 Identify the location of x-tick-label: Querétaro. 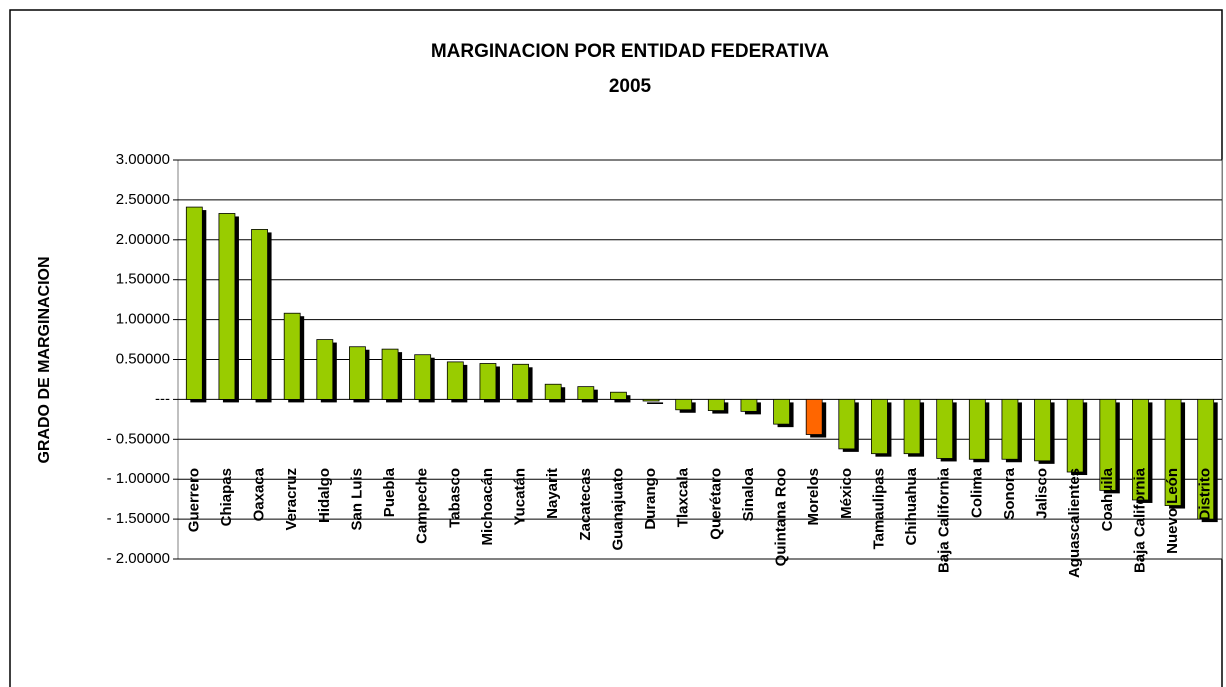
(715, 504).